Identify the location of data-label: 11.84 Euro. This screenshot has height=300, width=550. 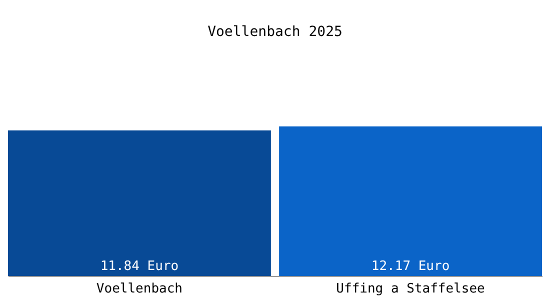
(139, 266).